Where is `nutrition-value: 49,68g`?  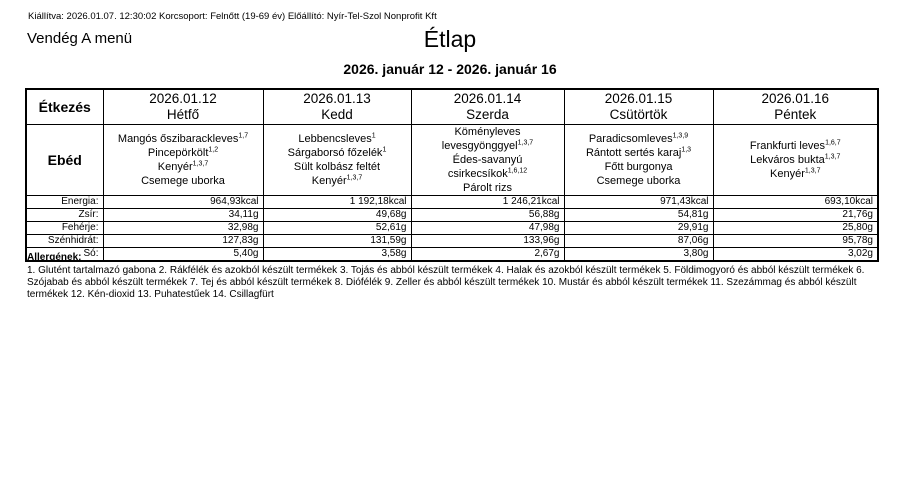 nutrition-value: 49,68g is located at coordinates (337, 215).